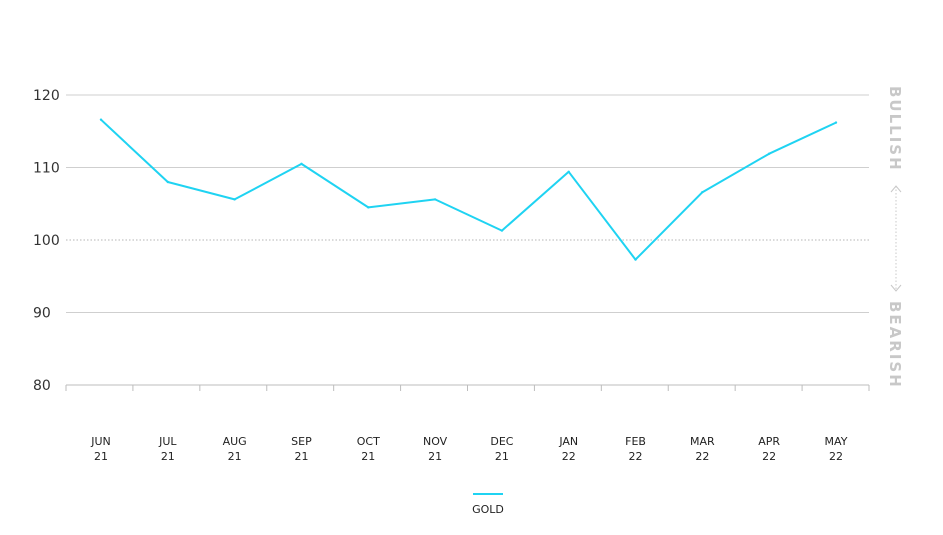 The image size is (943, 535). I want to click on x-tick-label-month: APR, so click(769, 441).